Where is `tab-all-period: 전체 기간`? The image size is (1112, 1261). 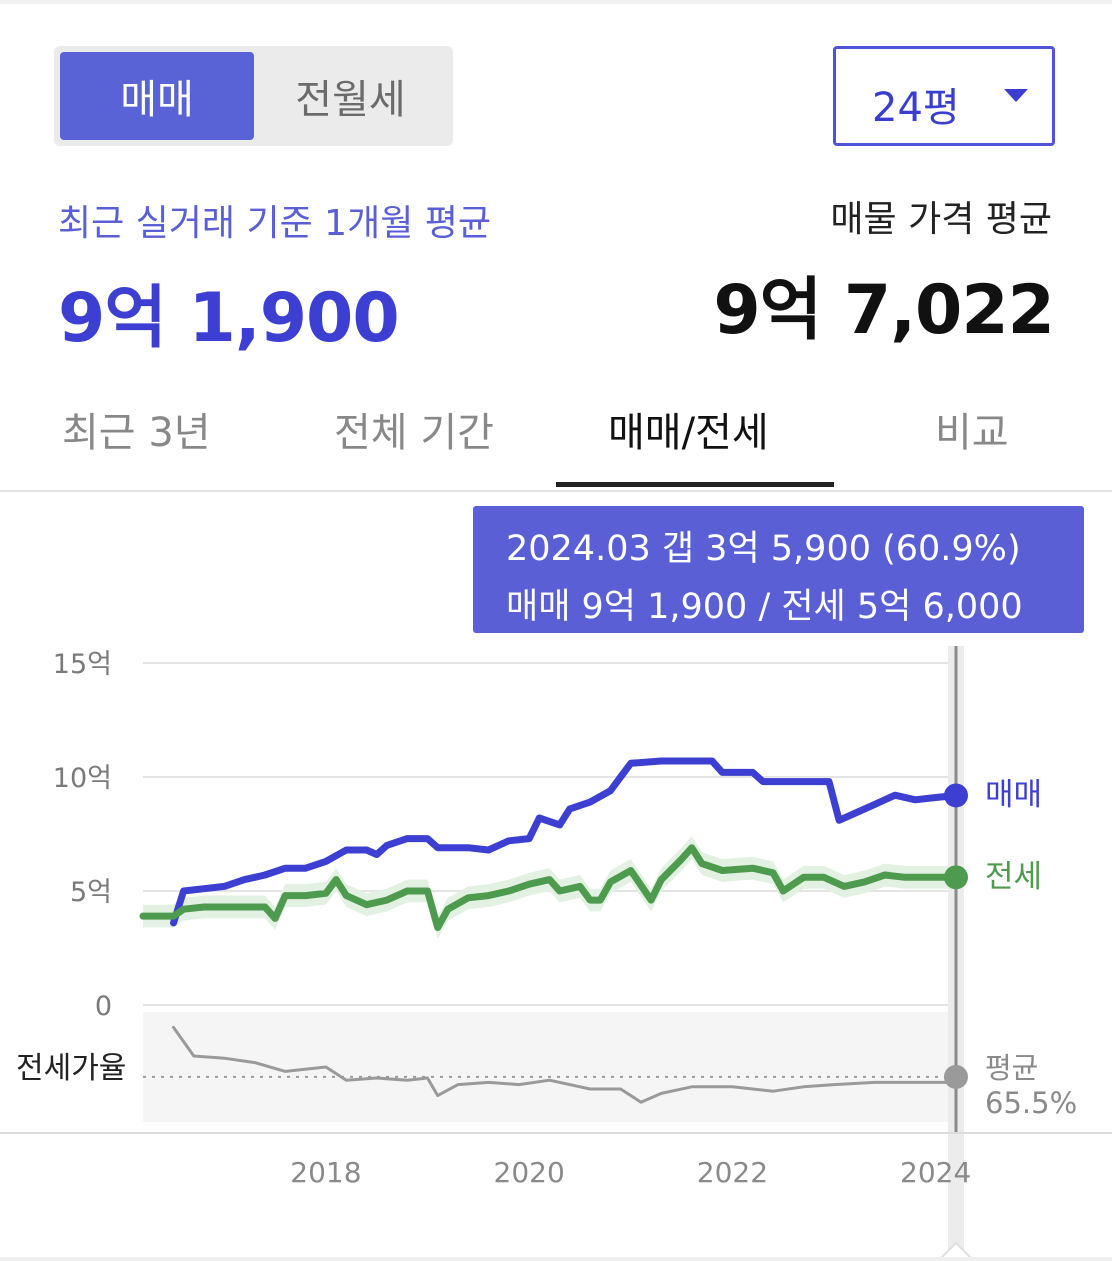 tab-all-period: 전체 기간 is located at coordinates (414, 433).